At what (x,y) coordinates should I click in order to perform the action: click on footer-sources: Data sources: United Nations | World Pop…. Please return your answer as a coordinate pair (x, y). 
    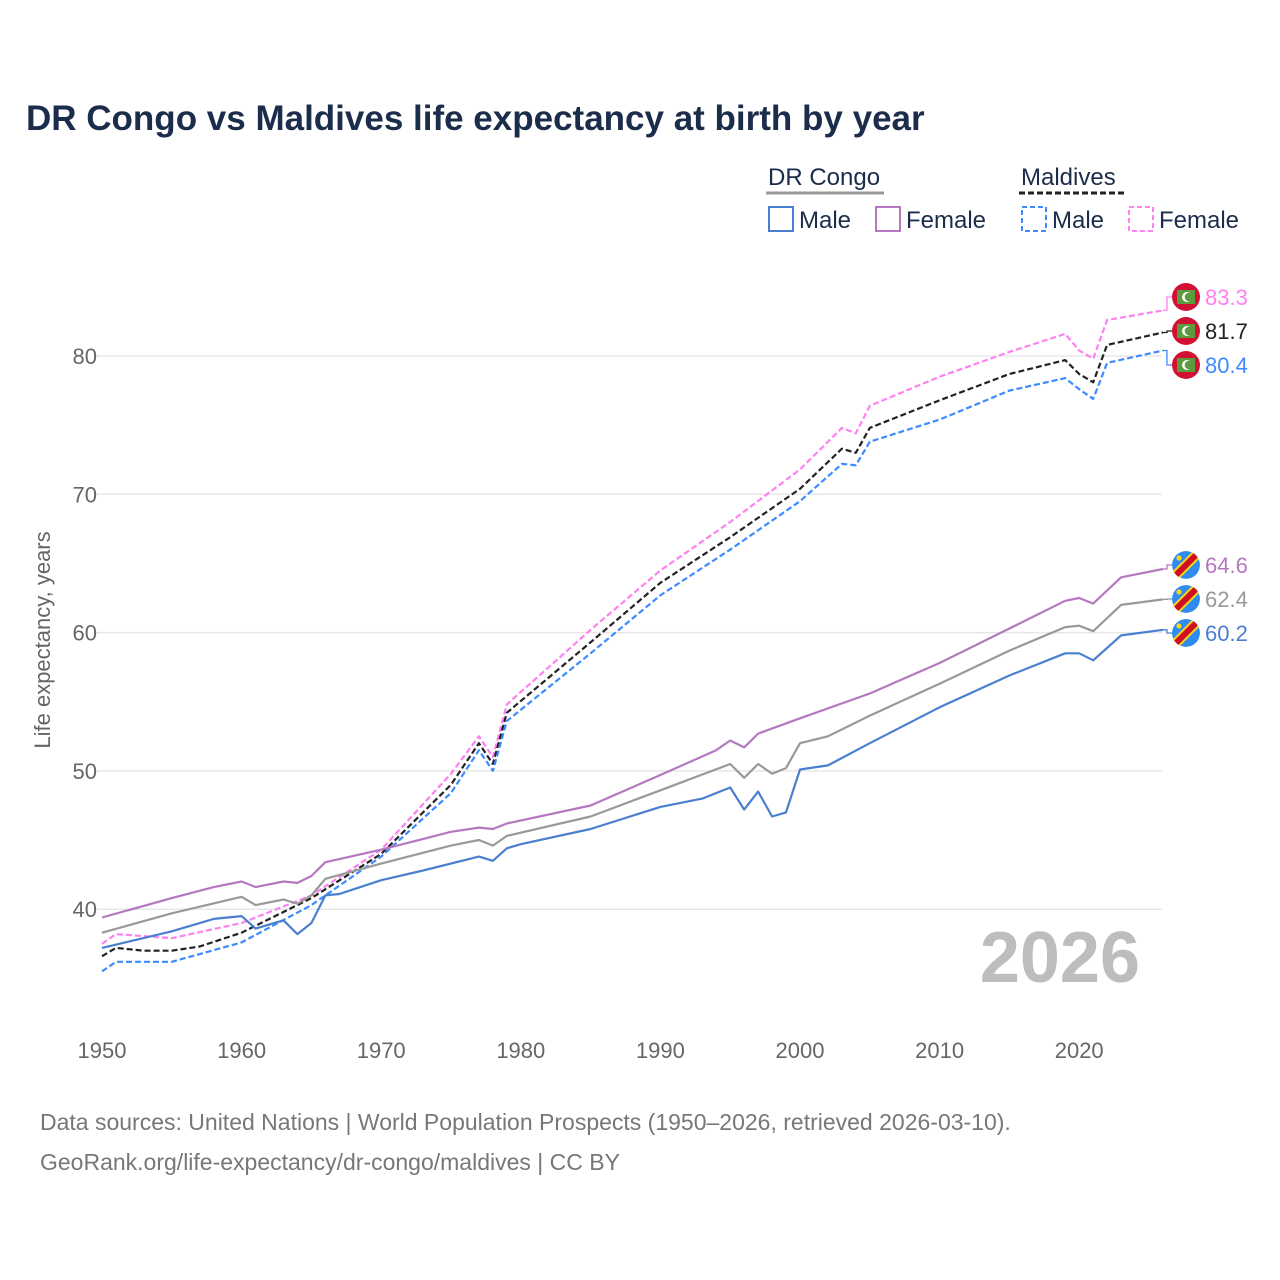
    Looking at the image, I should click on (525, 1122).